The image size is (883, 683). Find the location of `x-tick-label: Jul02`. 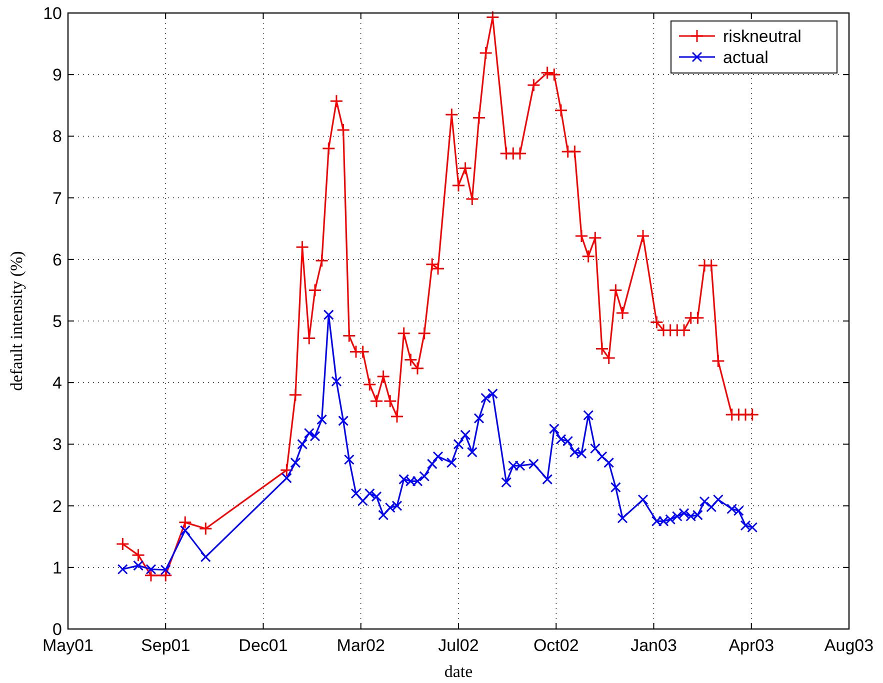

x-tick-label: Jul02 is located at coordinates (458, 645).